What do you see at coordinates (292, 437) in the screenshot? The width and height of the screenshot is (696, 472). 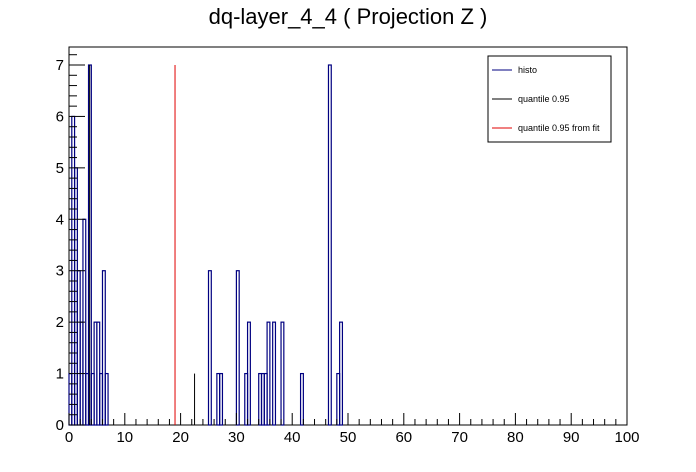 I see `x-tick-label: 40` at bounding box center [292, 437].